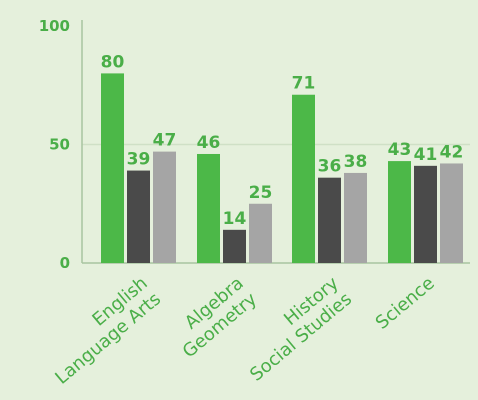 Image resolution: width=478 pixels, height=400 pixels. Describe the element at coordinates (235, 219) in the screenshot. I see `data-label-s2-c2: 14` at that location.